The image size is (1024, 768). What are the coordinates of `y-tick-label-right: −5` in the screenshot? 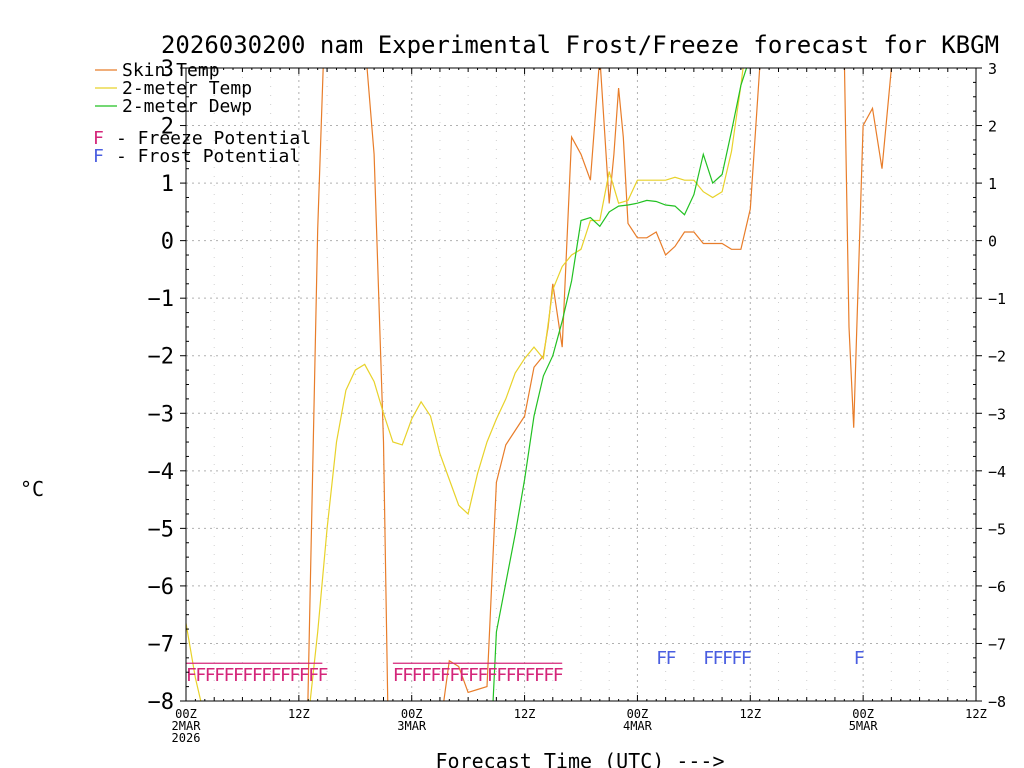 It's located at (997, 529).